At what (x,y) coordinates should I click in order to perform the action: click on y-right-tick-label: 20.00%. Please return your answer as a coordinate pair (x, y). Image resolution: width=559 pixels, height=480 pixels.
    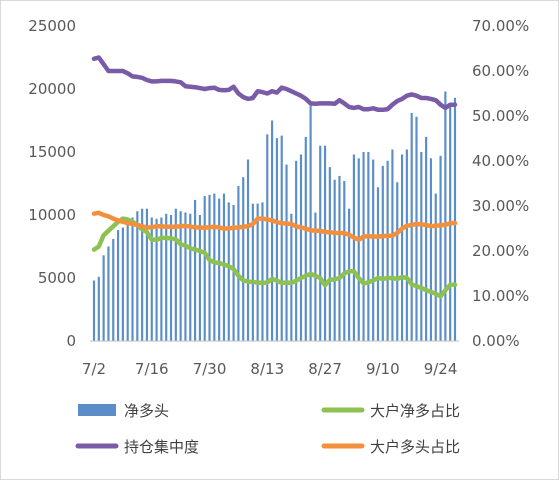
    Looking at the image, I should click on (500, 251).